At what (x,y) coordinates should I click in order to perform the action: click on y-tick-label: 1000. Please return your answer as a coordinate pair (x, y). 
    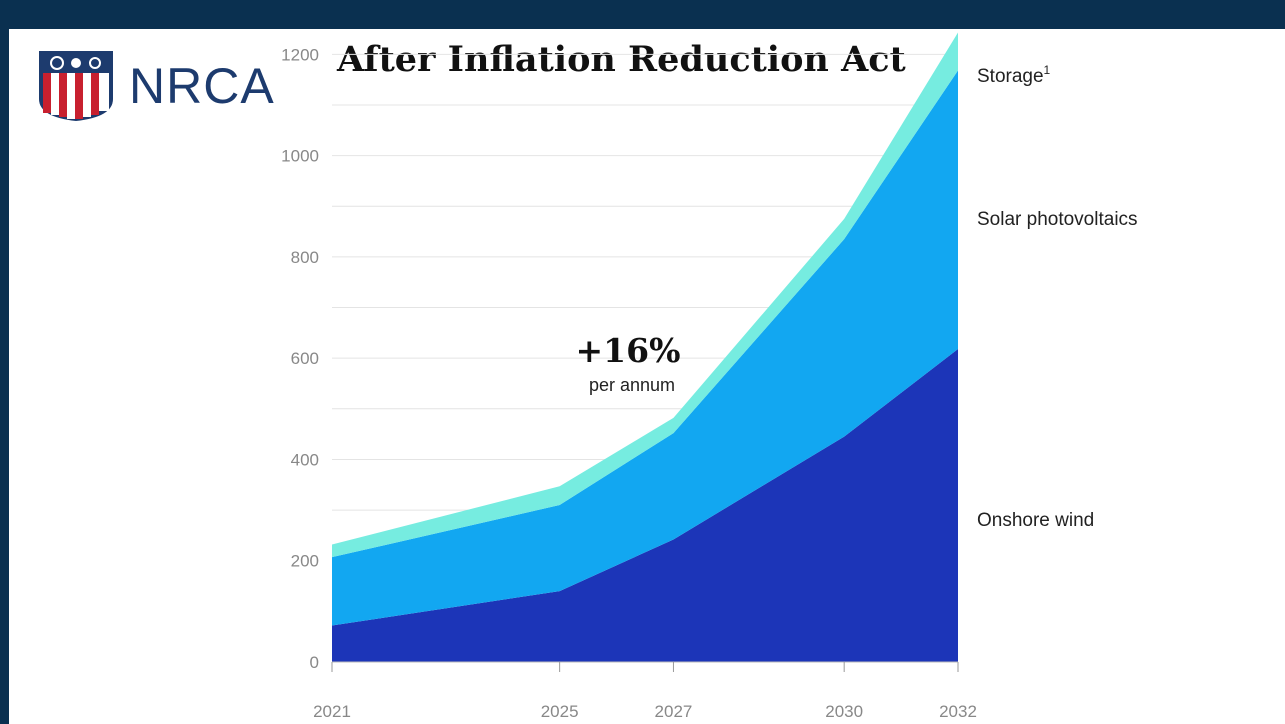
    Looking at the image, I should click on (300, 156).